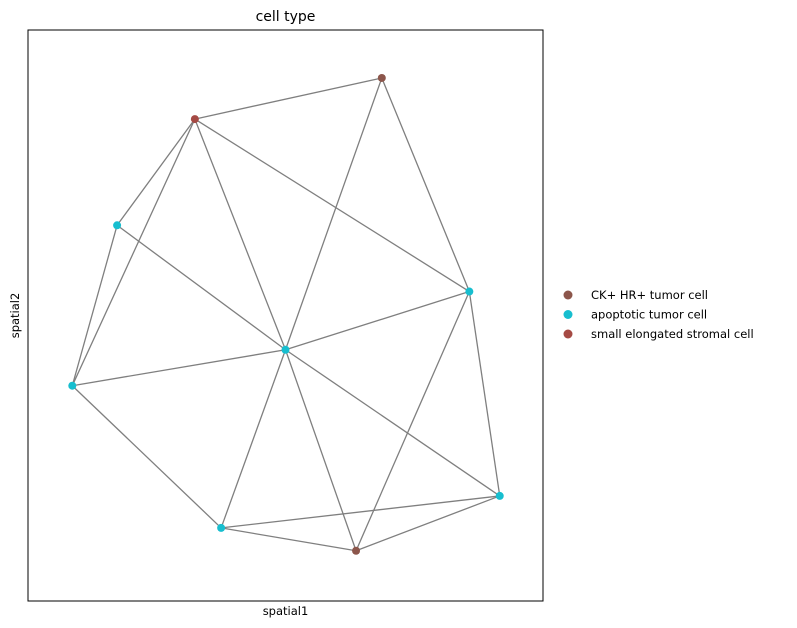 The image size is (797, 628). What do you see at coordinates (649, 295) in the screenshot?
I see `legend-label: CK+ HR+ tumor cell` at bounding box center [649, 295].